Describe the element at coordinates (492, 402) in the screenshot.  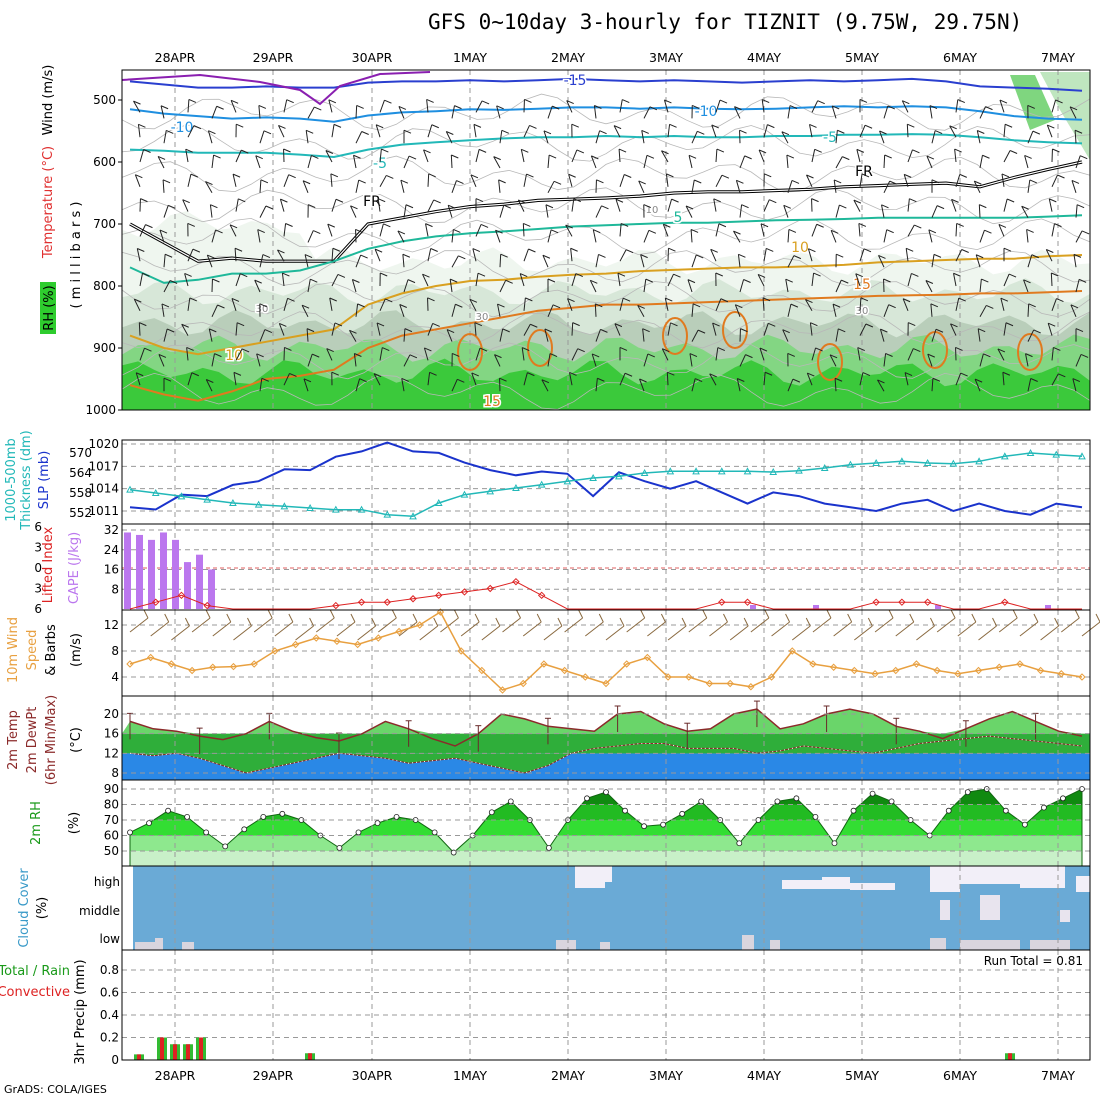
I see `contour-label: 15` at that location.